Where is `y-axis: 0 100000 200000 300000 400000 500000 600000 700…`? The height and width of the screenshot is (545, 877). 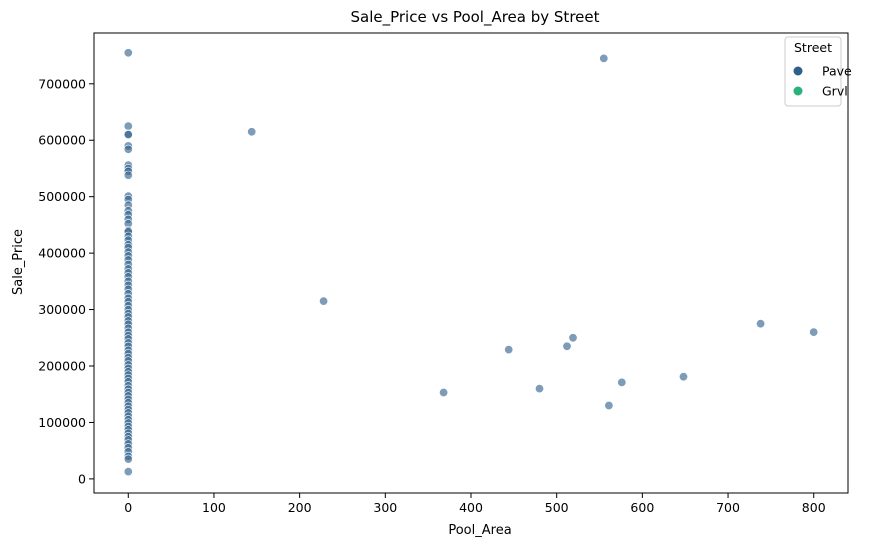
y-axis: 0 100000 200000 300000 400000 500000 600000 700… is located at coordinates (66, 281).